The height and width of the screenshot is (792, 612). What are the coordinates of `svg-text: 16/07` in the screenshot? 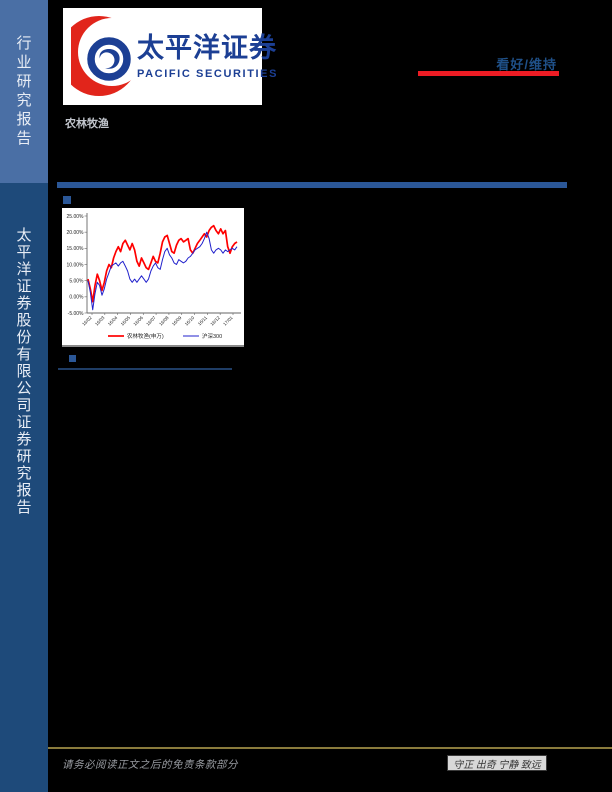 It's located at (151, 321).